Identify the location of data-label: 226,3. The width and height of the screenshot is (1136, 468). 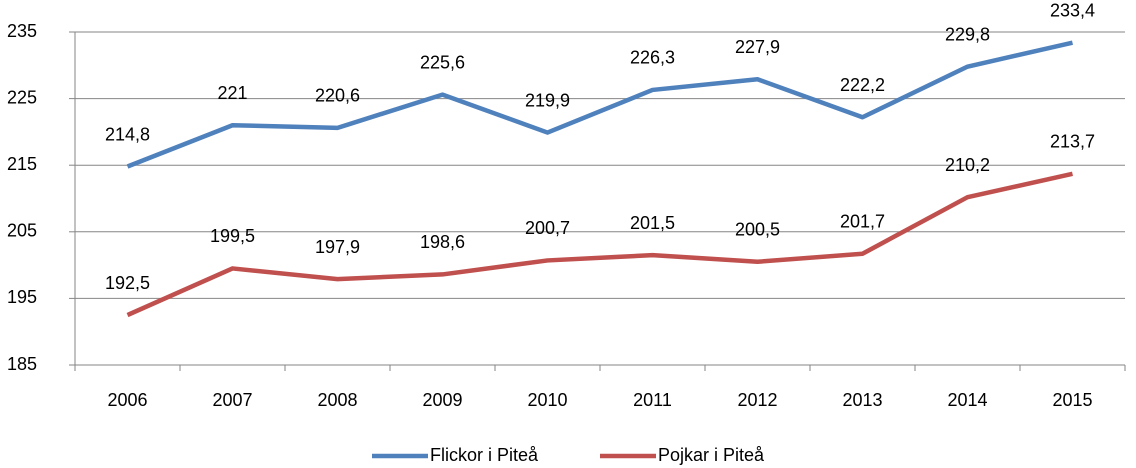
(652, 58).